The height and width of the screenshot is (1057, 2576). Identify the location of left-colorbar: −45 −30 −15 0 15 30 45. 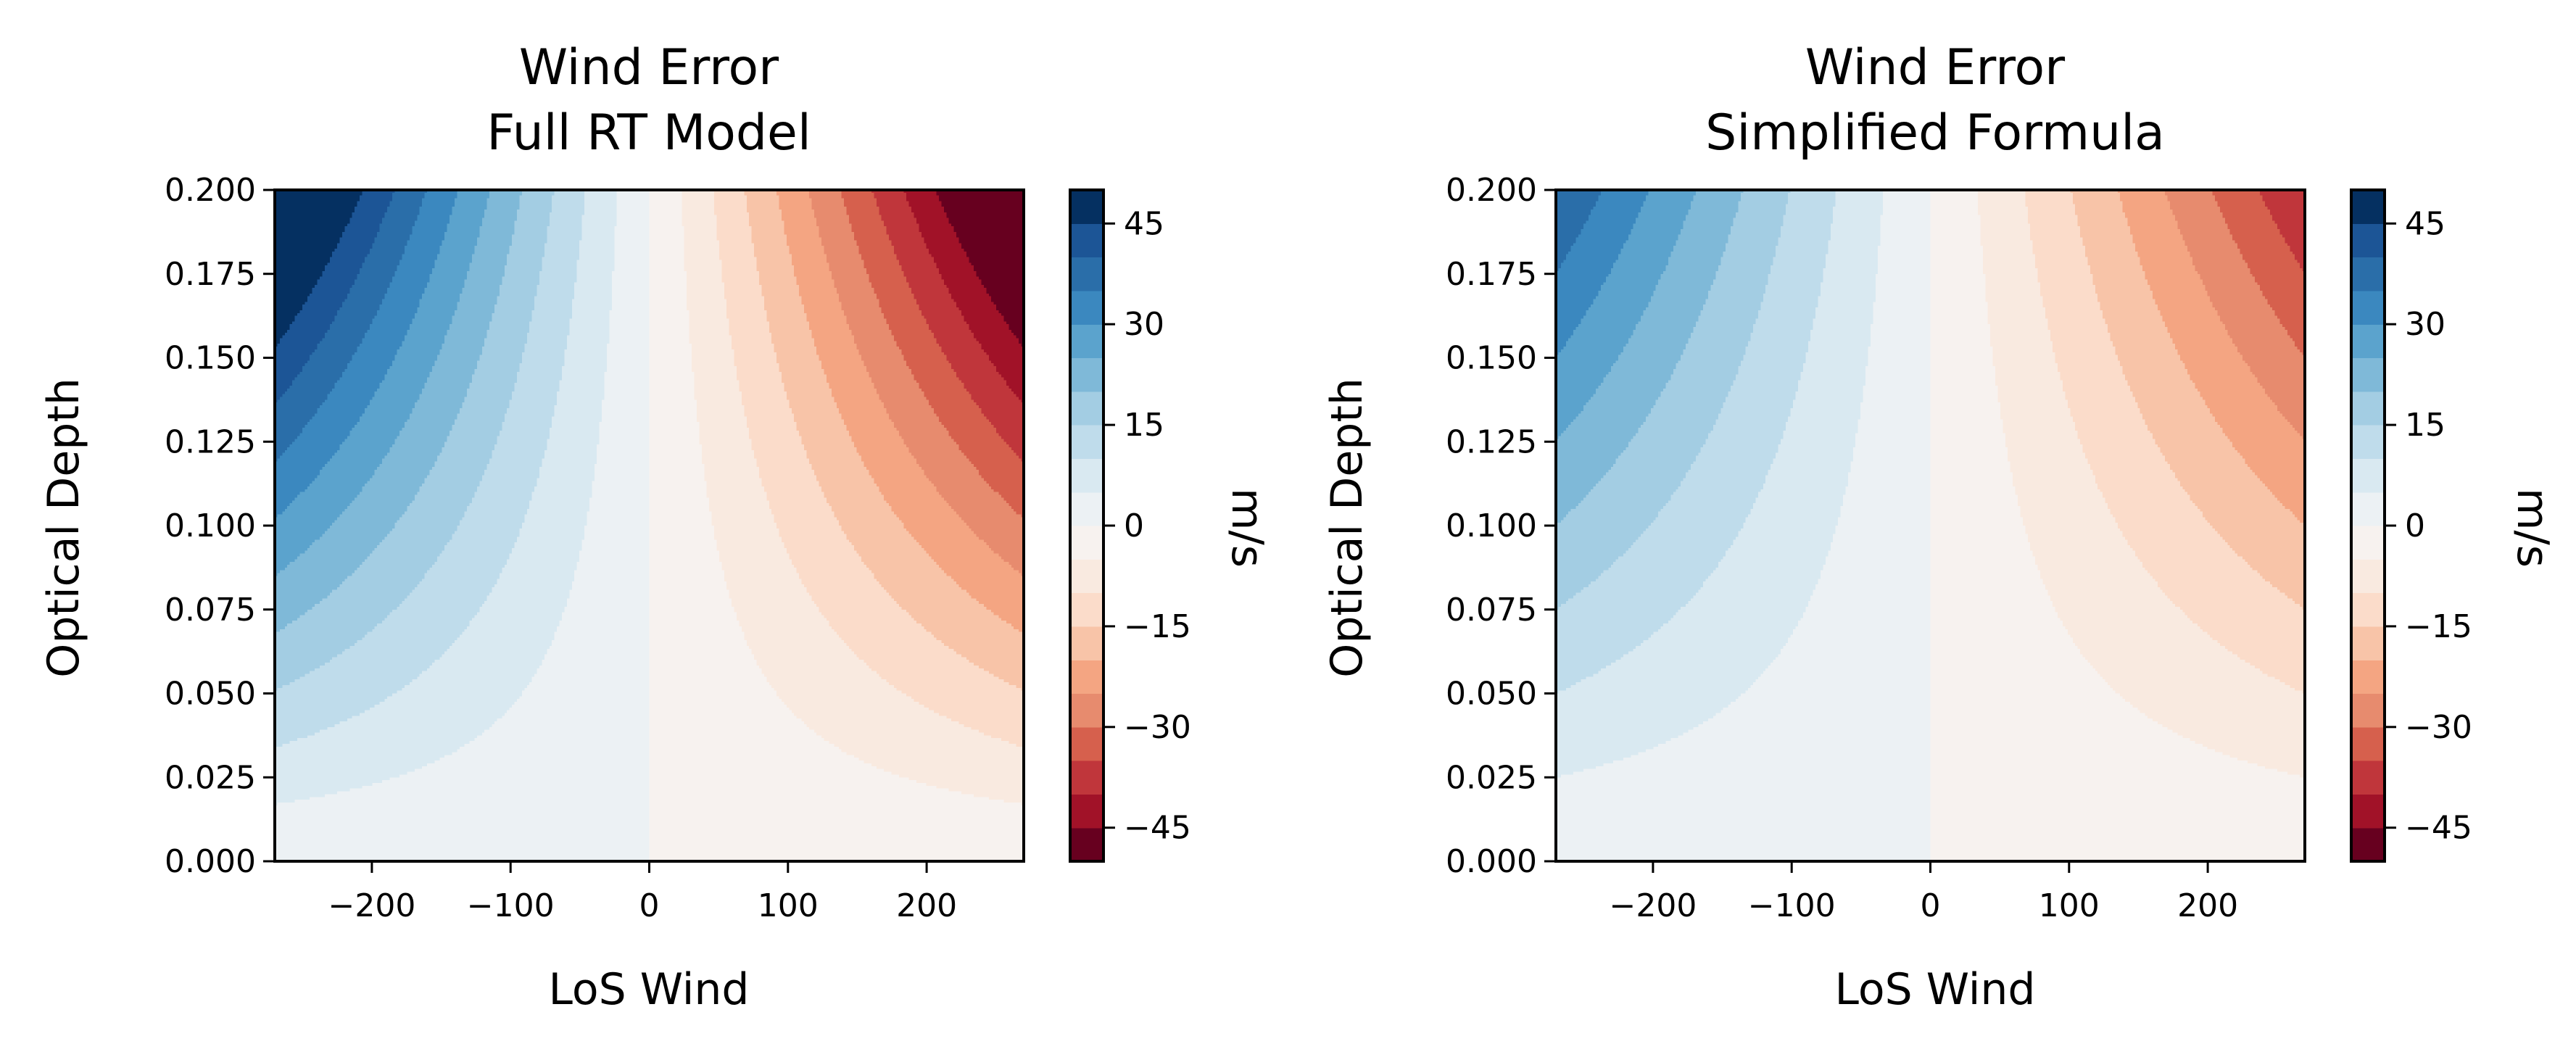
(1130, 525).